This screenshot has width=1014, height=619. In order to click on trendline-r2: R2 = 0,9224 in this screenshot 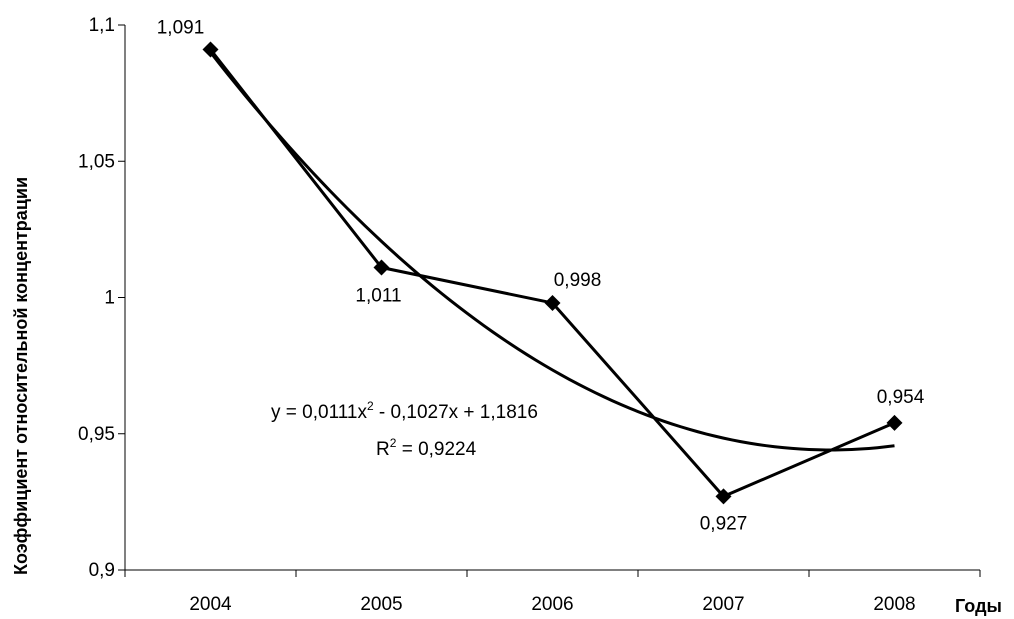, I will do `click(426, 448)`.